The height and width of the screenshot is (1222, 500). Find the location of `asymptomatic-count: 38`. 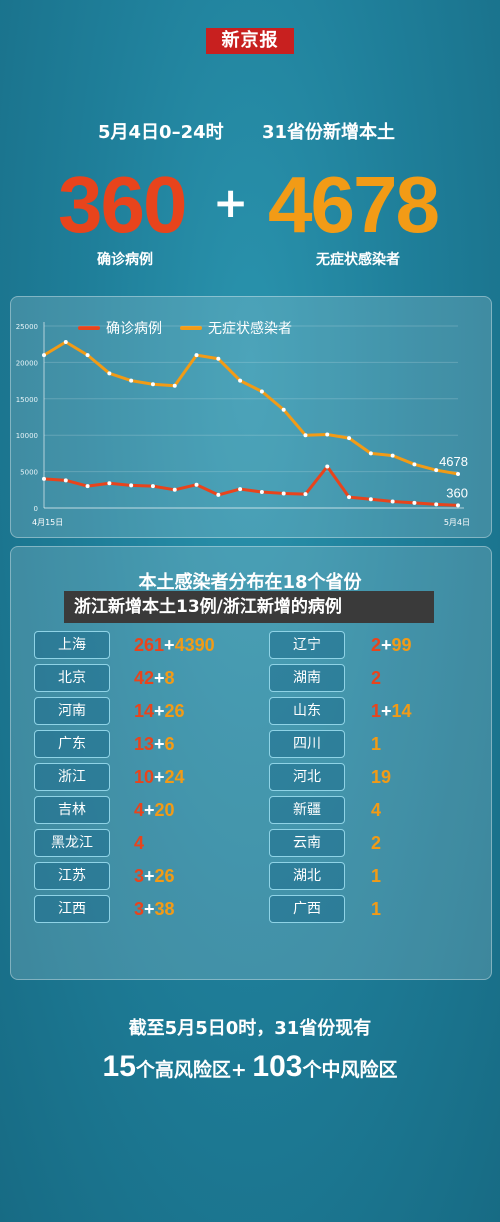

asymptomatic-count: 38 is located at coordinates (164, 909).